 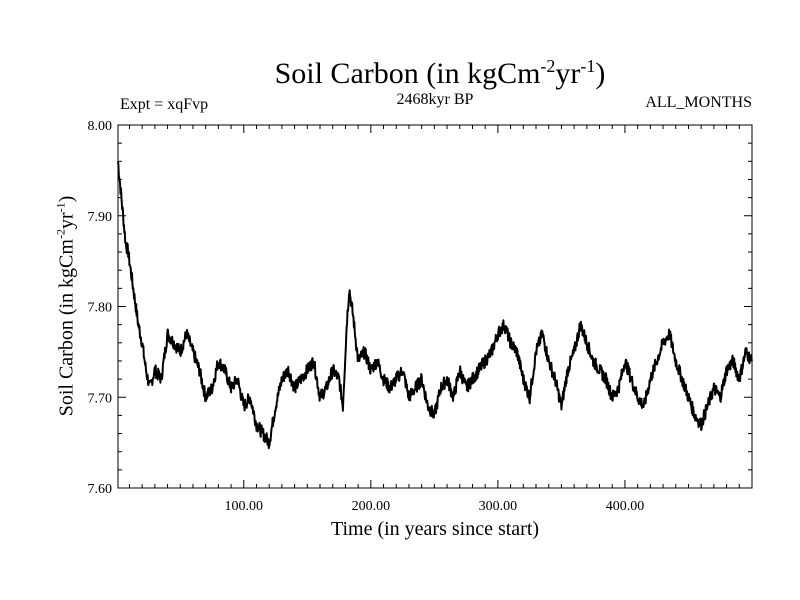 I want to click on x-axis-label: Time (in years since start), so click(x=435, y=529).